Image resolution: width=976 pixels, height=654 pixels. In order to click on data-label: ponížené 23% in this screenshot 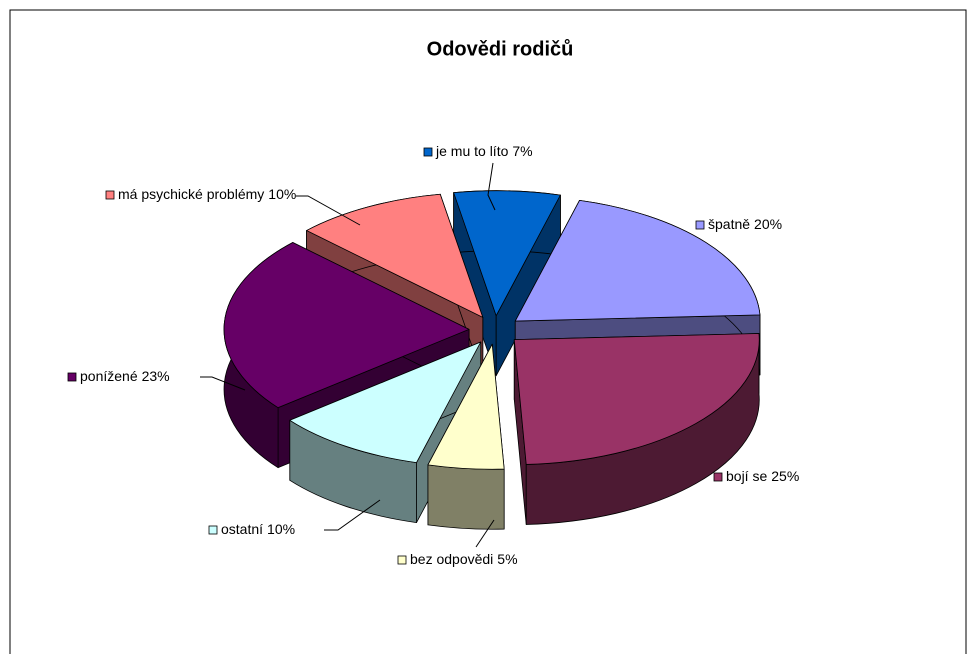, I will do `click(125, 376)`.